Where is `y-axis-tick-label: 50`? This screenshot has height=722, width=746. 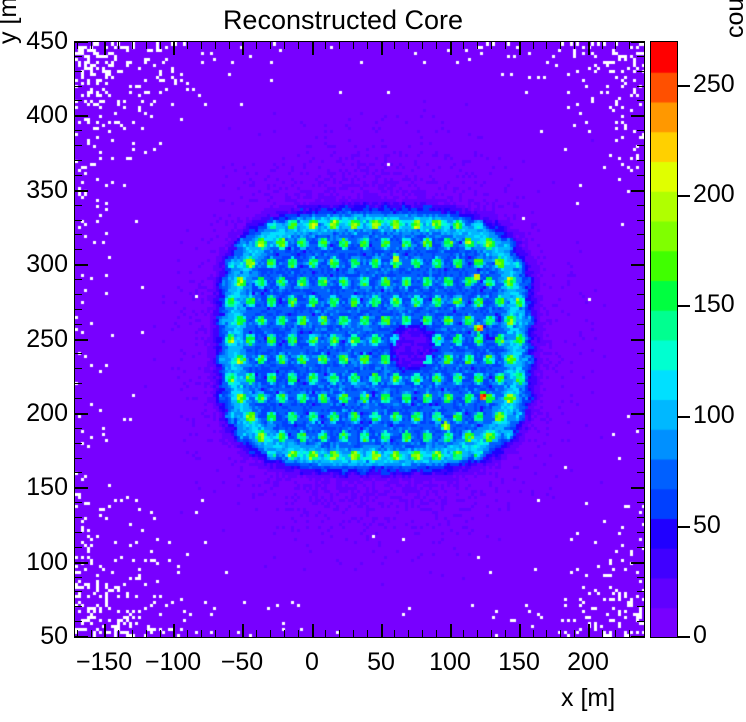 y-axis-tick-label: 50 is located at coordinates (54, 636).